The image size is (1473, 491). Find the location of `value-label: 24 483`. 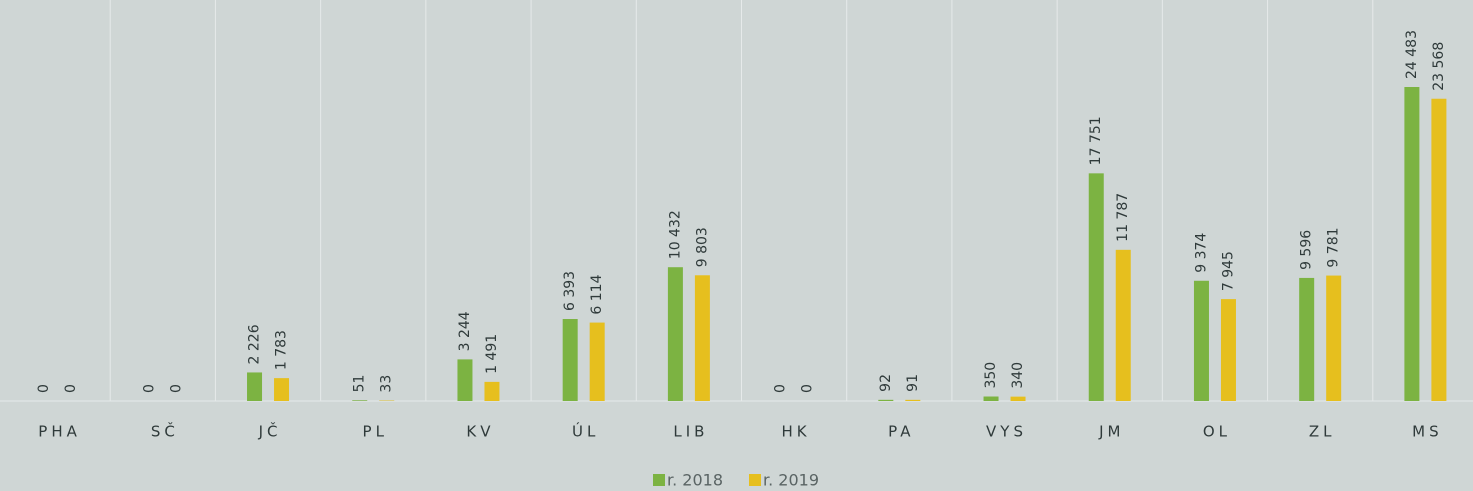

value-label: 24 483 is located at coordinates (1412, 54).